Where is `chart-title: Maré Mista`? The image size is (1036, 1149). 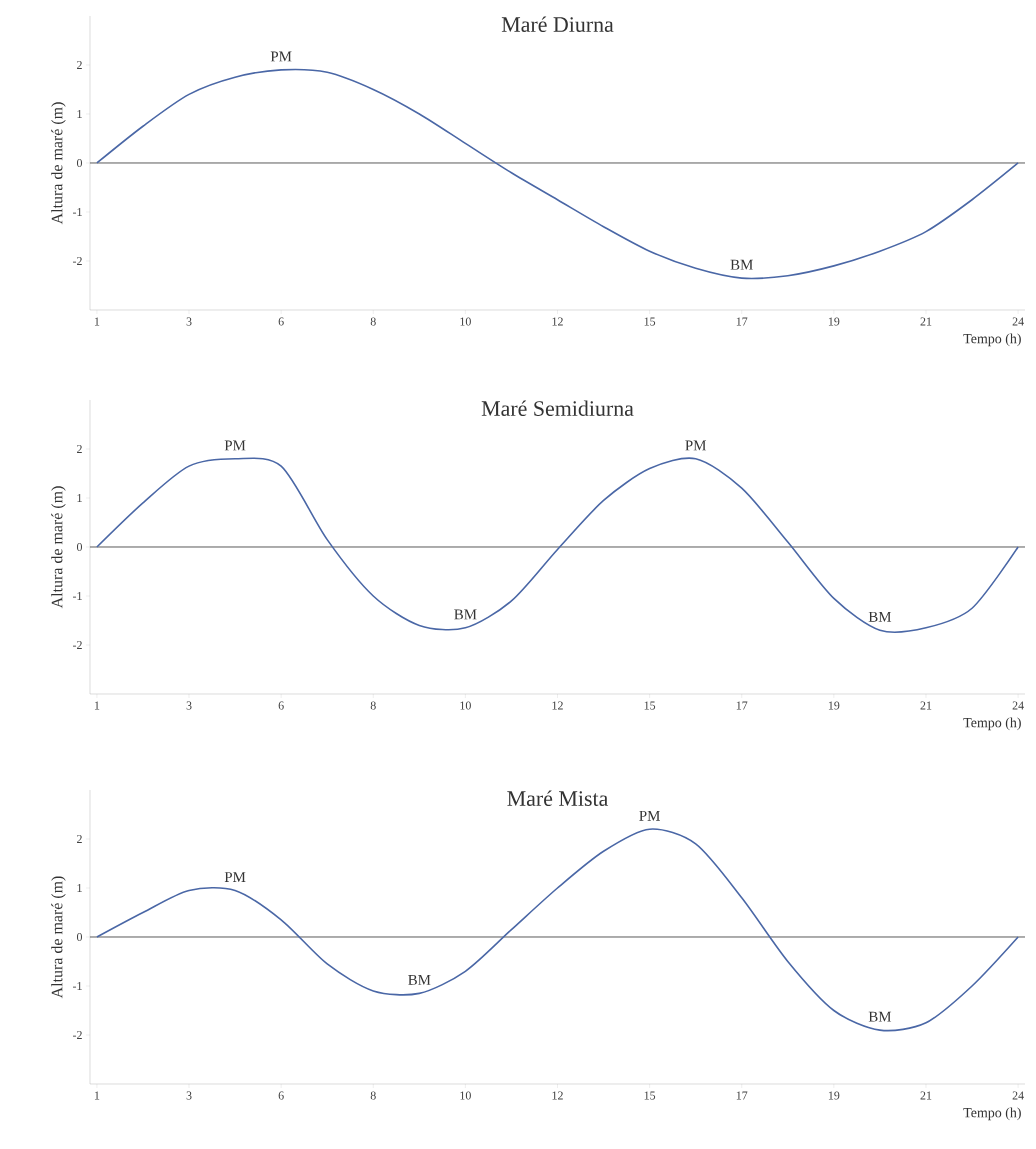
chart-title: Maré Mista is located at coordinates (558, 798).